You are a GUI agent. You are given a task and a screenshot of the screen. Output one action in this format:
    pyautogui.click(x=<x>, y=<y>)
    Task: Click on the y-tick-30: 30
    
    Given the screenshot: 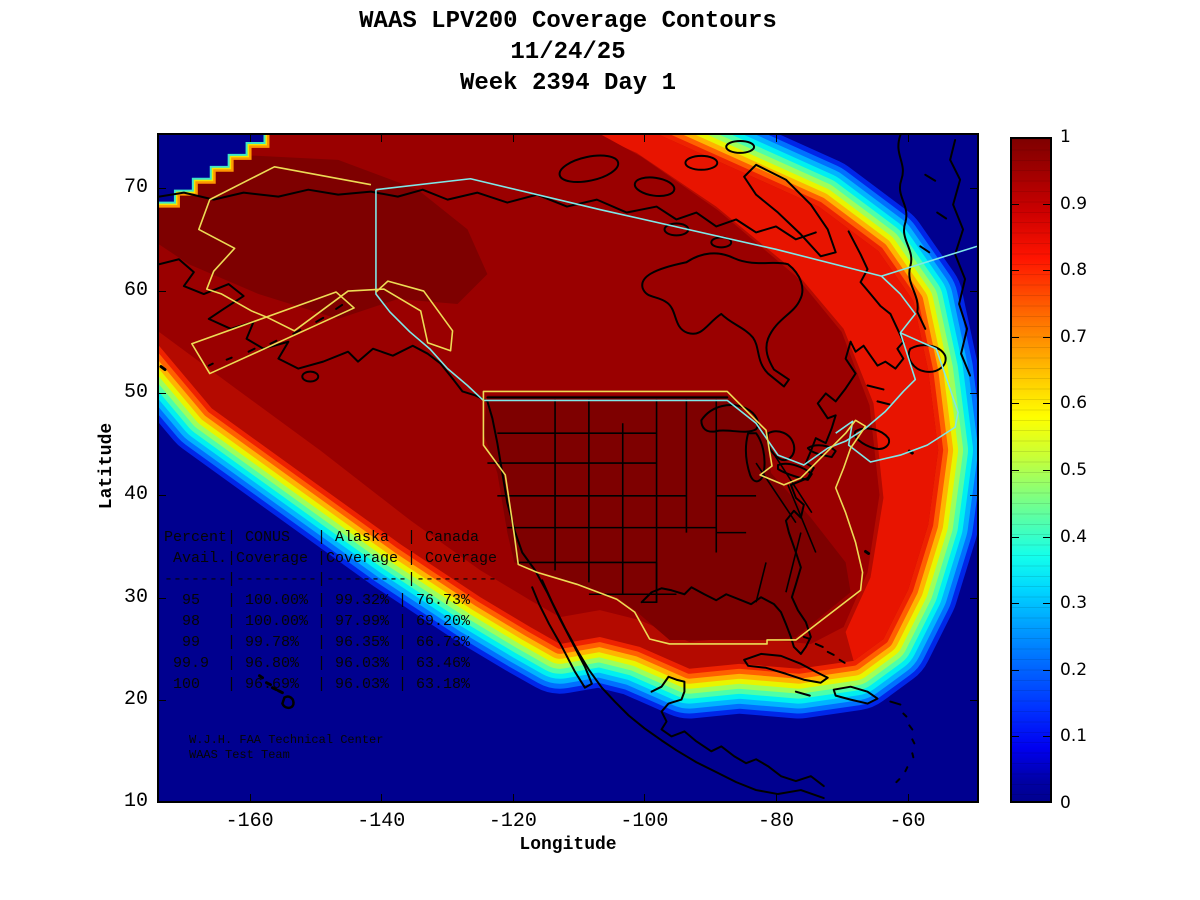 What is the action you would take?
    pyautogui.click(x=135, y=597)
    